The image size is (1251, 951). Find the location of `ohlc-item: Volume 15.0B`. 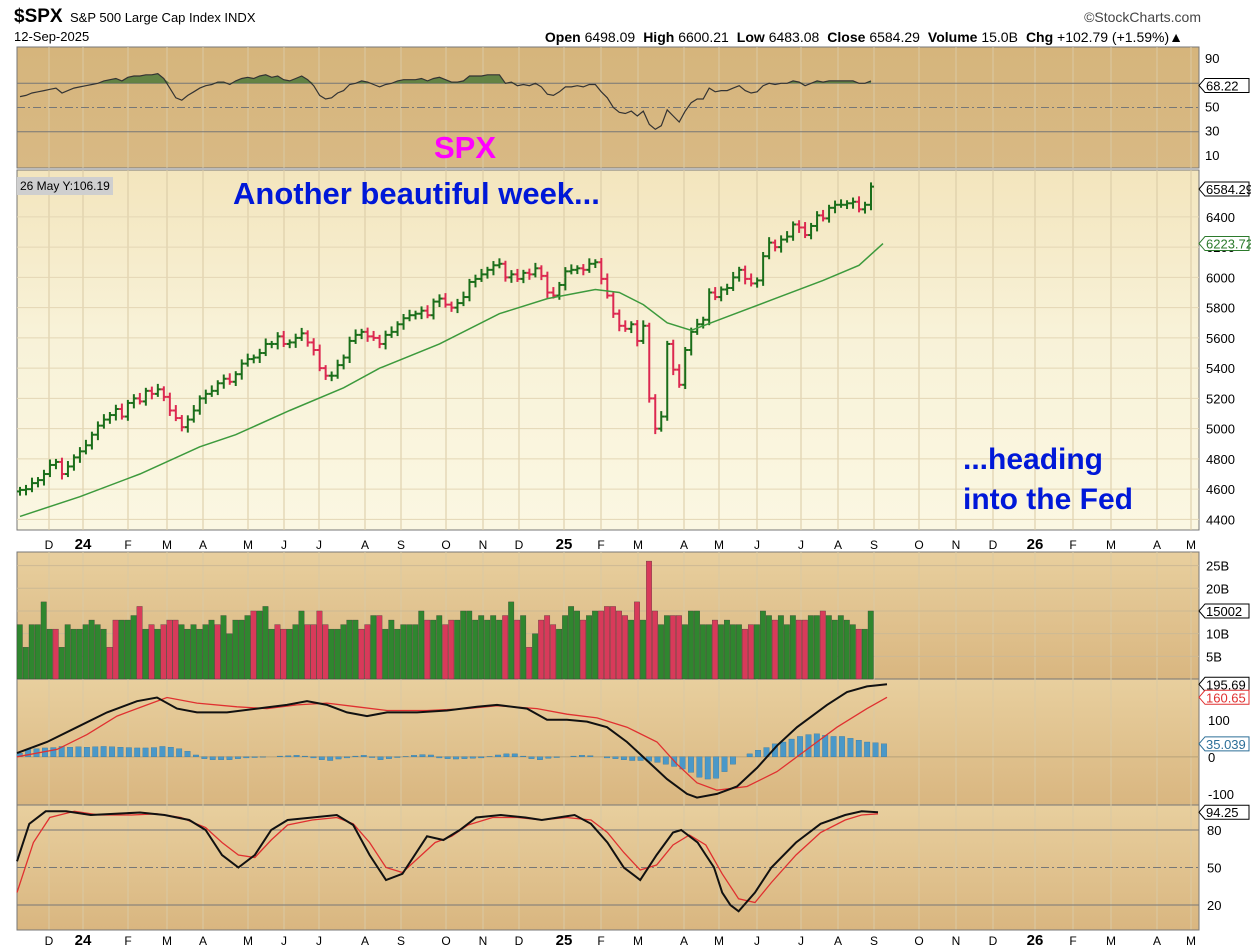

ohlc-item: Volume 15.0B is located at coordinates (973, 37).